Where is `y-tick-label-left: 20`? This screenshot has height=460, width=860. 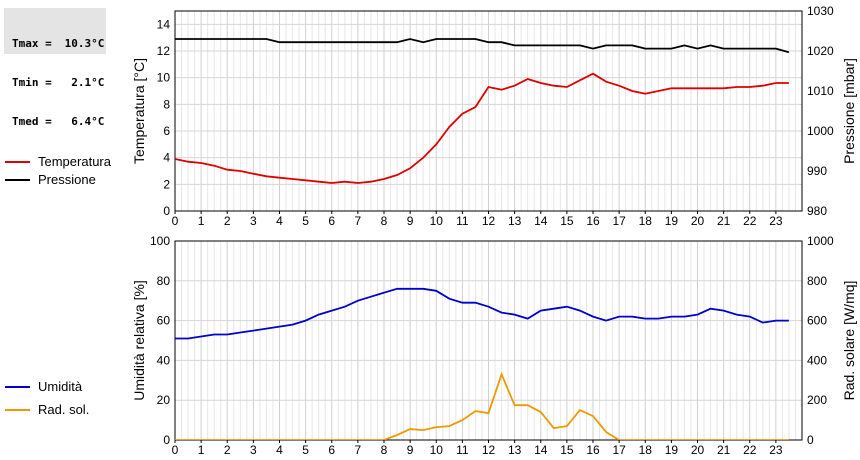 y-tick-label-left: 20 is located at coordinates (164, 400).